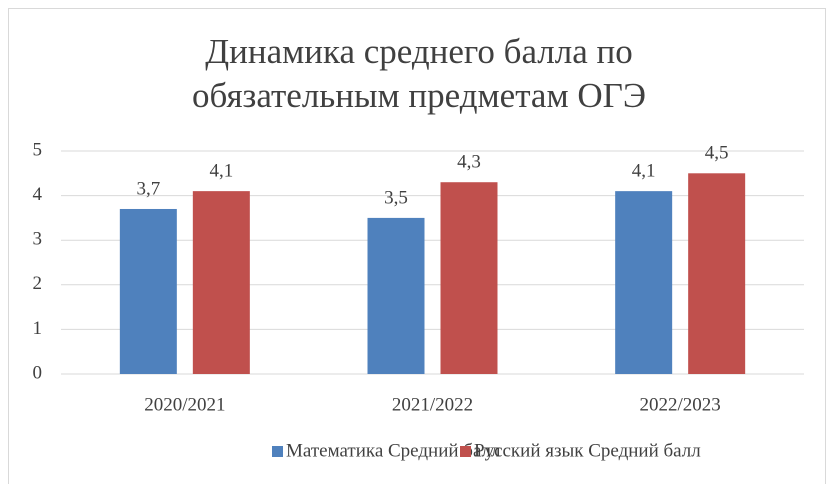  Describe the element at coordinates (38, 149) in the screenshot. I see `y-tick-label: 5` at that location.